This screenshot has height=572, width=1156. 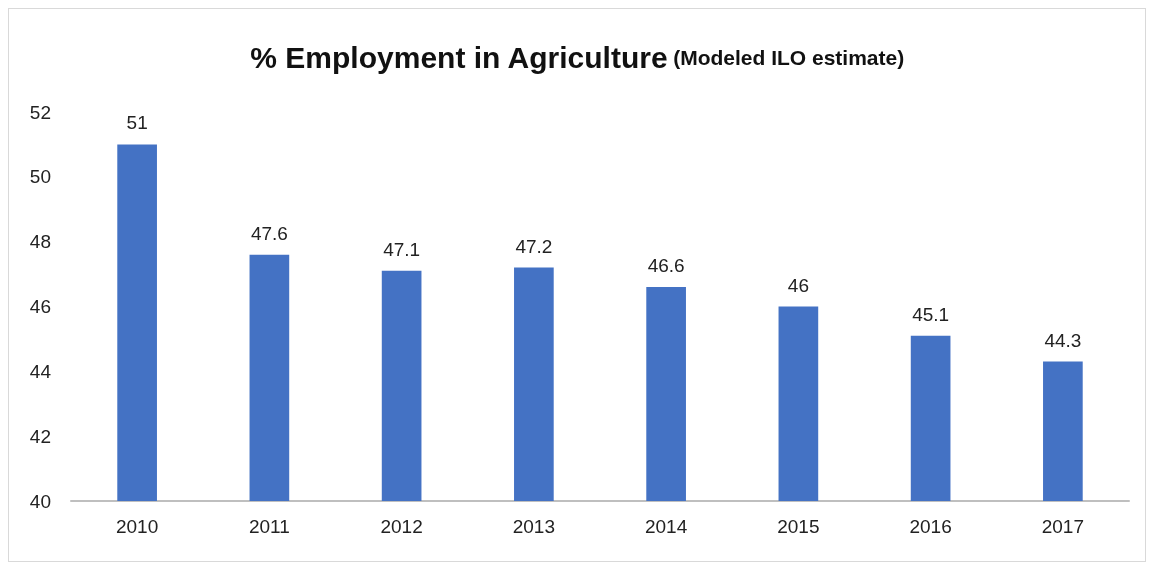 What do you see at coordinates (798, 285) in the screenshot?
I see `data-label: 46` at bounding box center [798, 285].